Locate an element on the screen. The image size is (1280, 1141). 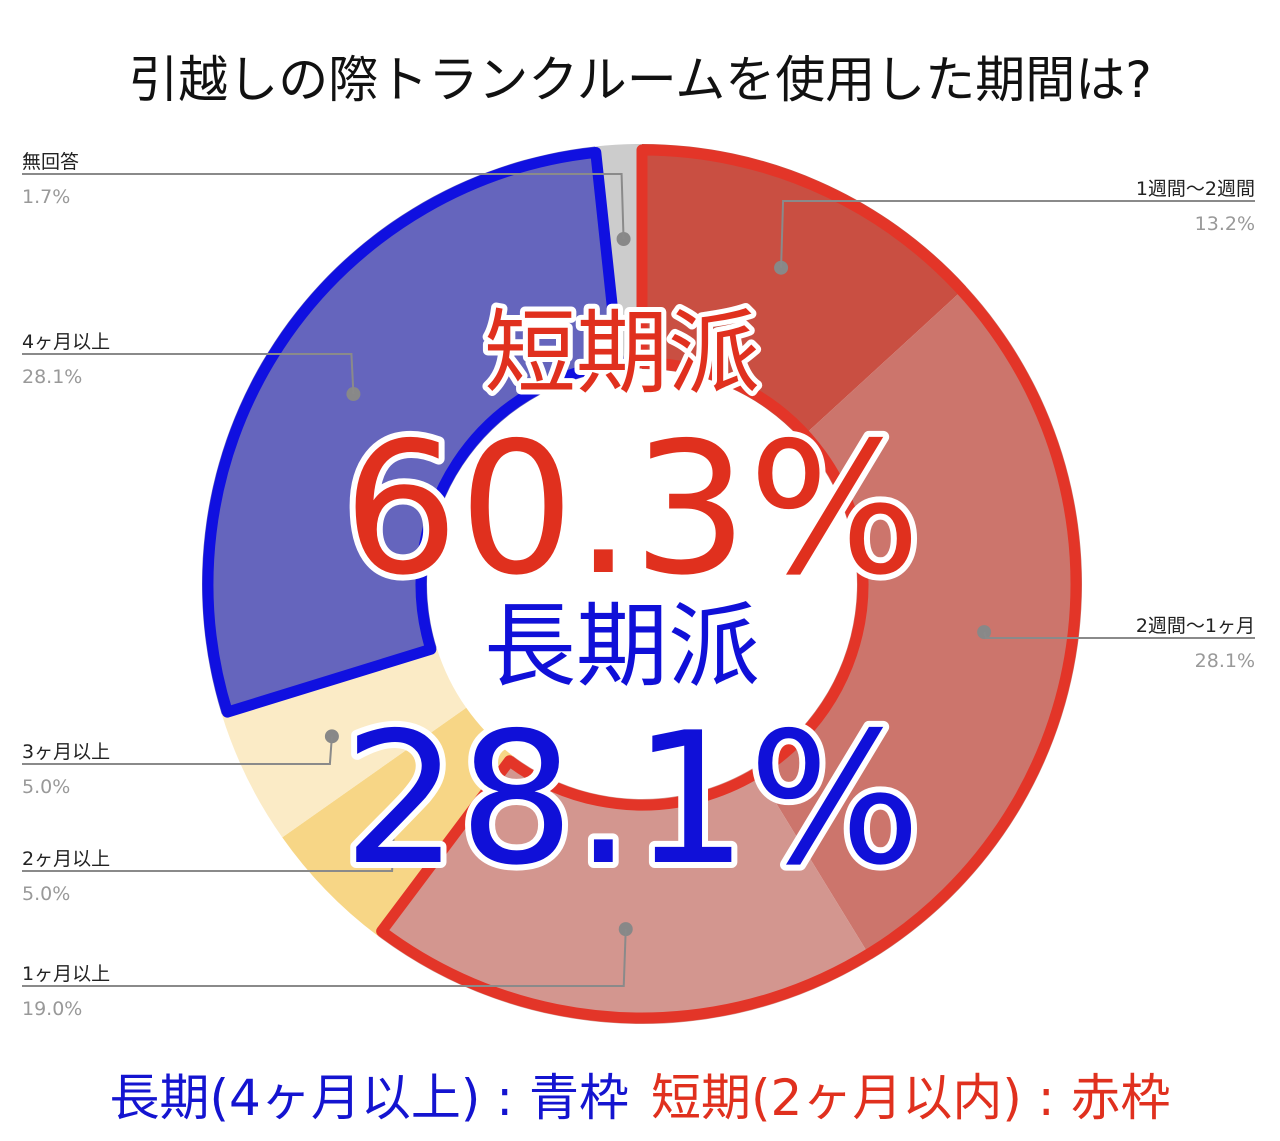
slice-4-value-label: 5.0% is located at coordinates (46, 894).